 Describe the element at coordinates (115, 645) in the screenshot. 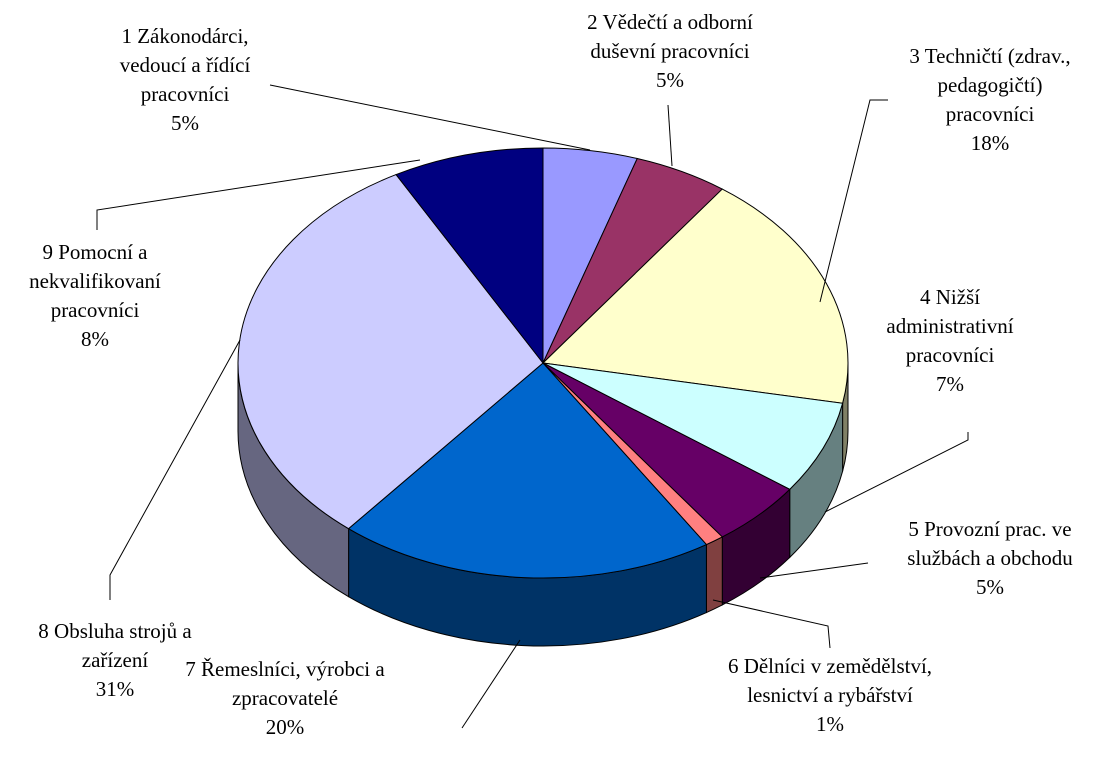

I see `category-name: 8 Obsluha strojů a zařízení` at that location.